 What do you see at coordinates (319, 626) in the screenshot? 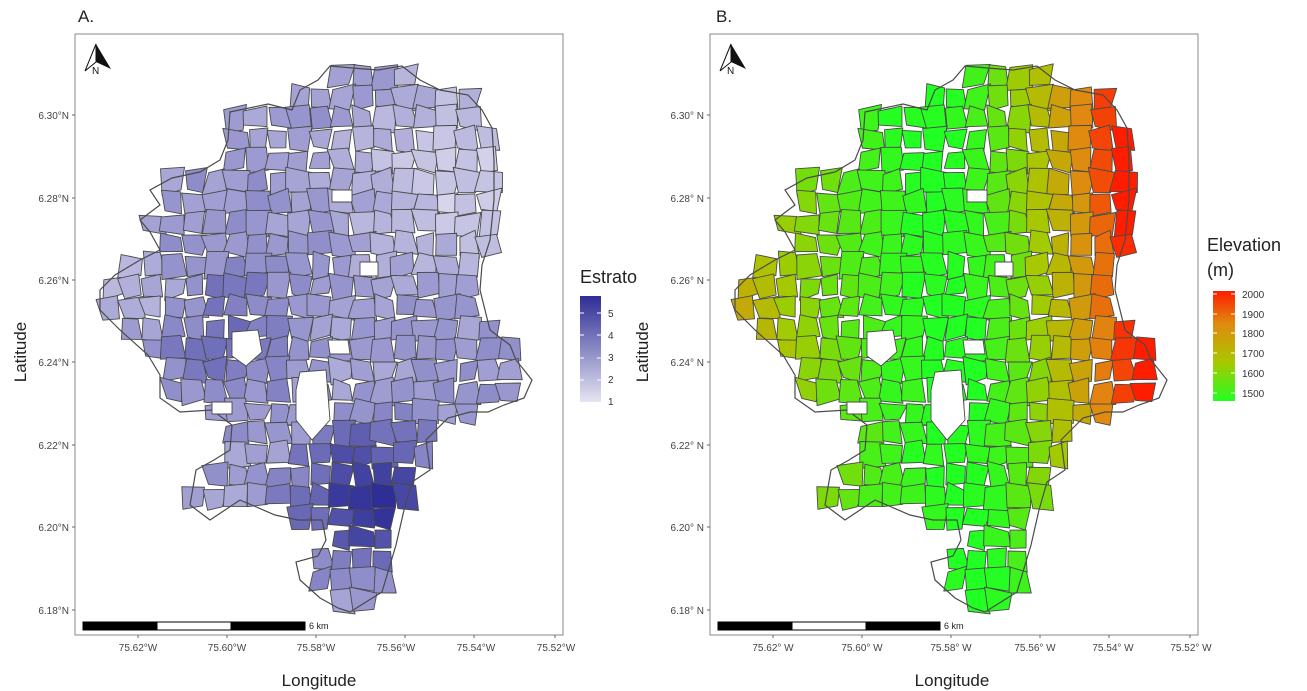
I see `panel-a-scale-label: 6 km` at bounding box center [319, 626].